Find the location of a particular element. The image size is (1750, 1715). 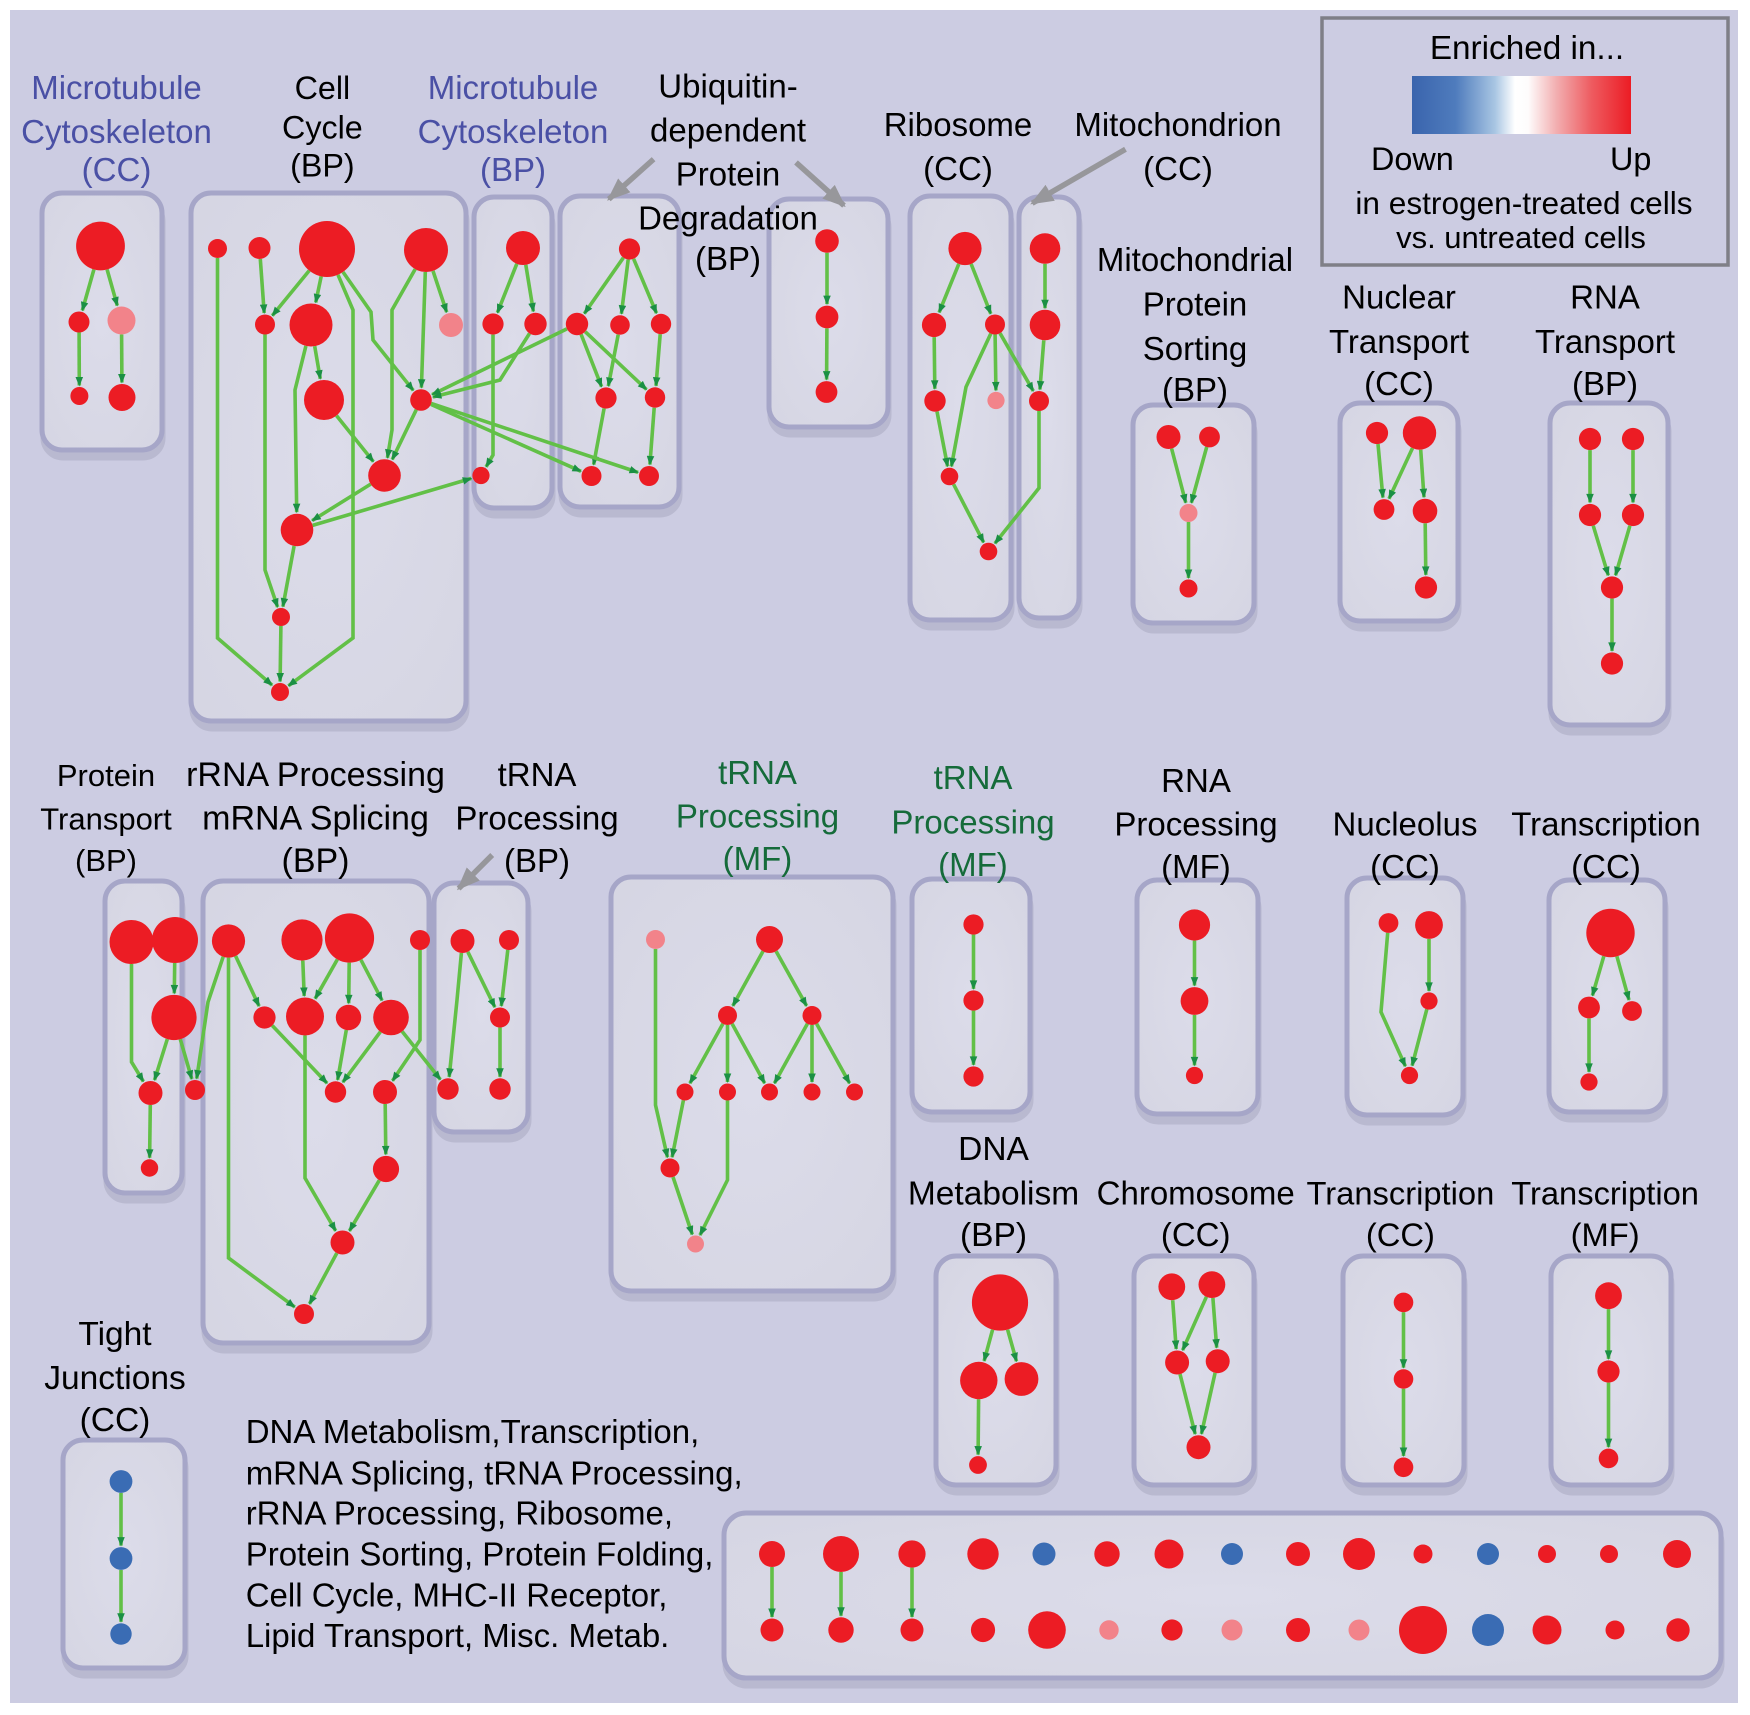

svg-text: rRNA Processing, Ribosome, is located at coordinates (459, 1512).